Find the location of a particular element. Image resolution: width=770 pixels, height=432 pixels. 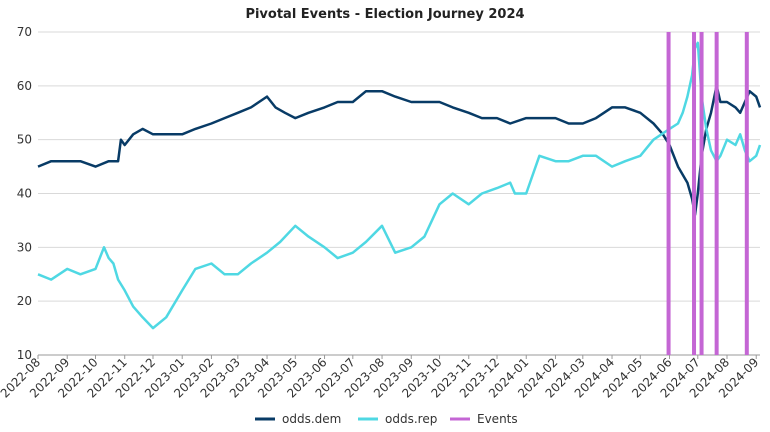

legend-label: odds.dem is located at coordinates (311, 419).